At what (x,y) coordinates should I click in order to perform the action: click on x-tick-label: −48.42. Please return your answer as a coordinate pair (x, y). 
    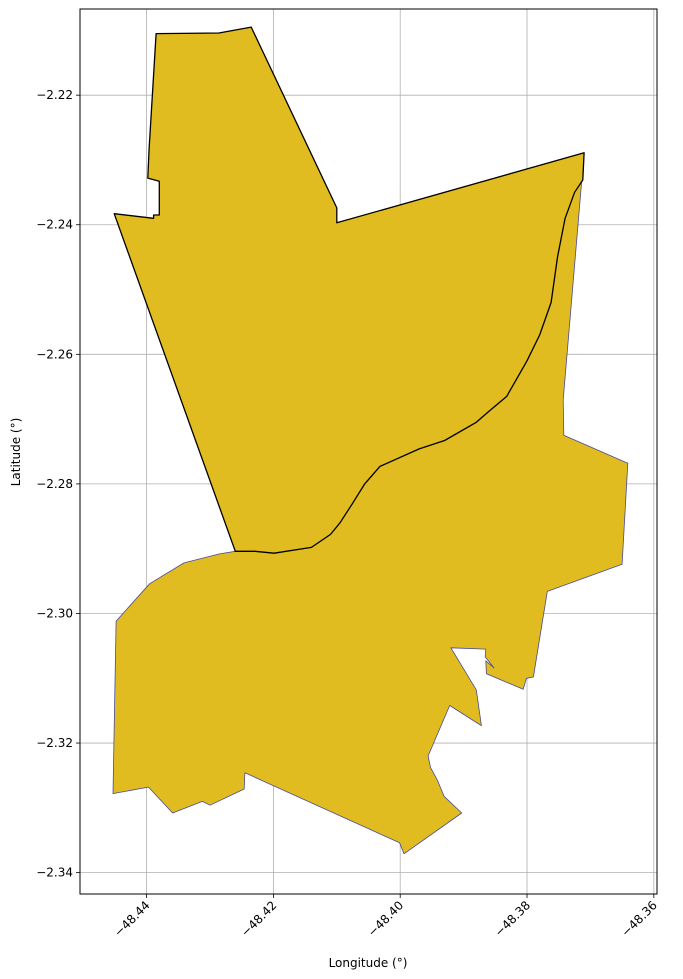
    Looking at the image, I should click on (258, 918).